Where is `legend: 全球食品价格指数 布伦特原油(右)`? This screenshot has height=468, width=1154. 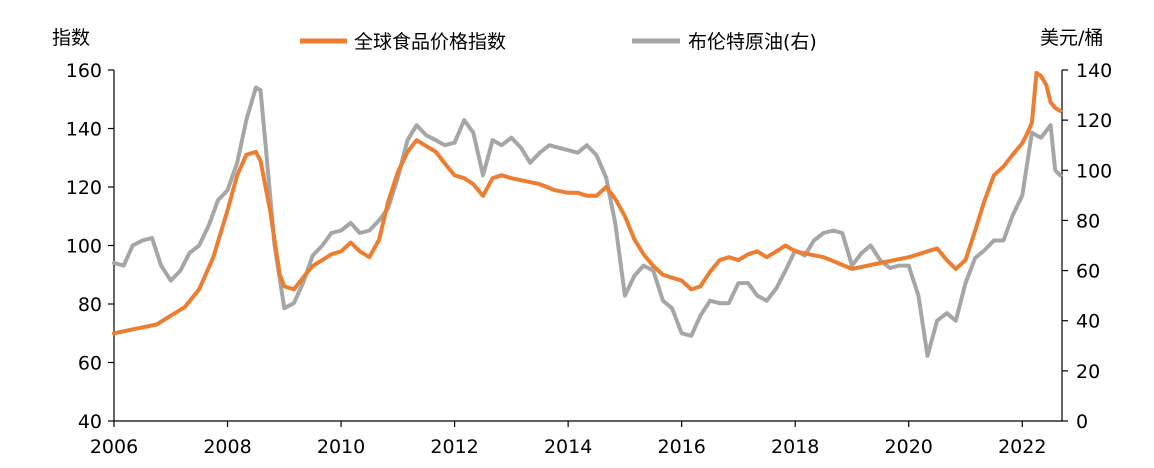 legend: 全球食品价格指数 布伦特原油(右) is located at coordinates (558, 42).